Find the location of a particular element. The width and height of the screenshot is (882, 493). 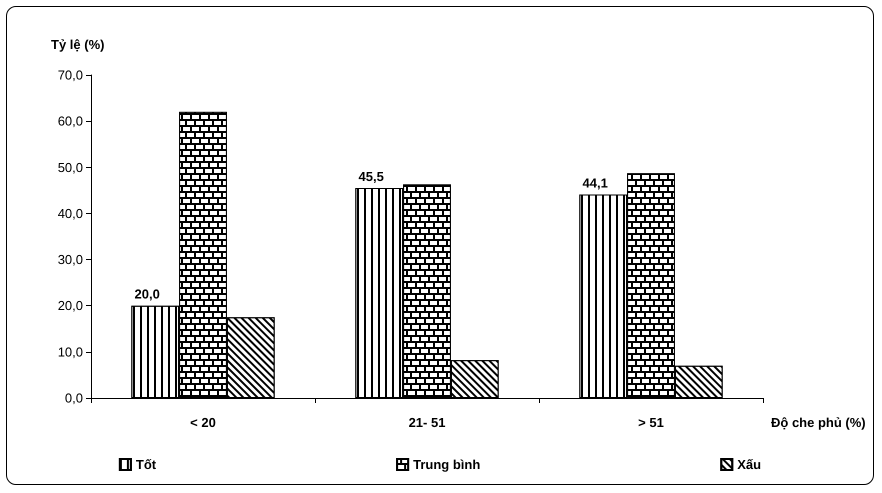

legend-label: Trung bình is located at coordinates (446, 464).